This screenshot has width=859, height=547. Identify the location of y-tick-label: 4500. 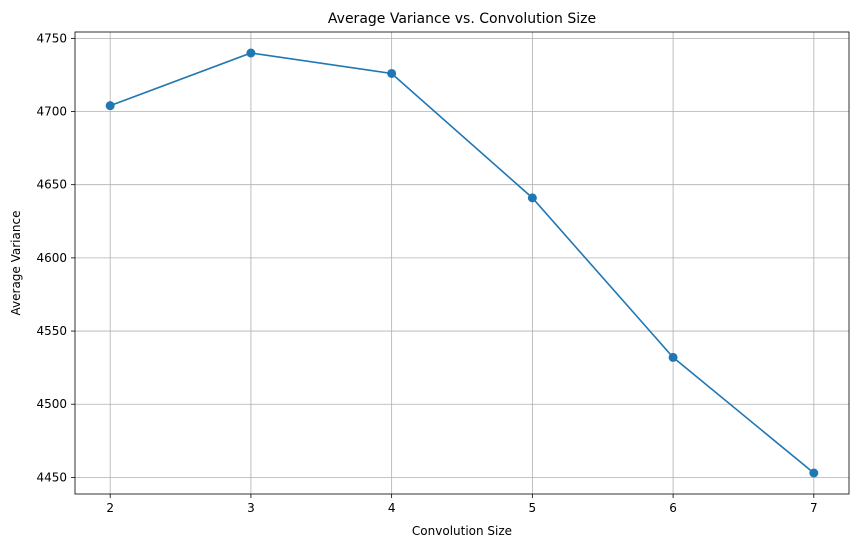
(51, 404).